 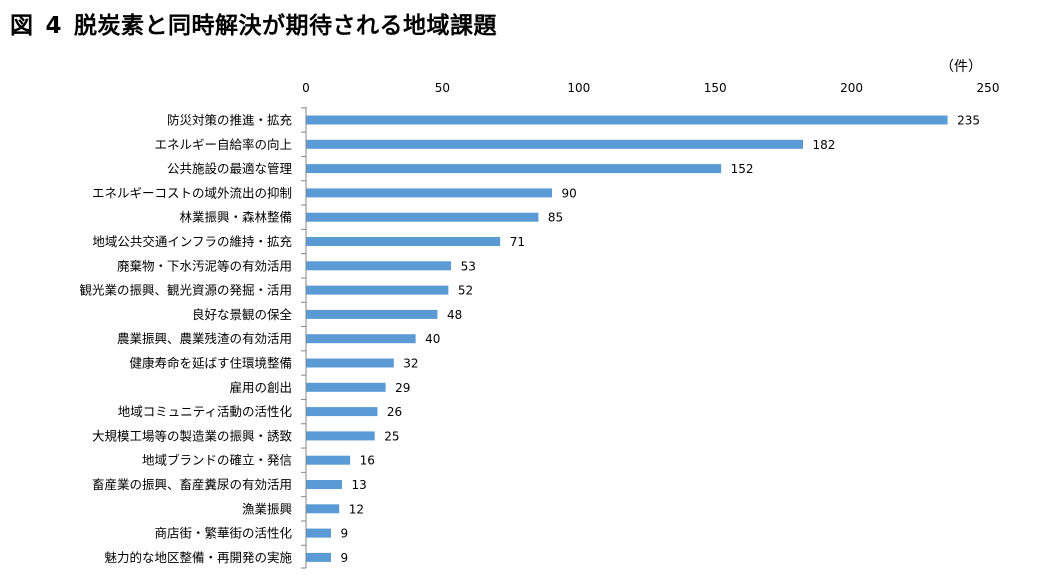 What do you see at coordinates (198, 557) in the screenshot?
I see `category-label: 魅力的な地区整備・再開発の実施` at bounding box center [198, 557].